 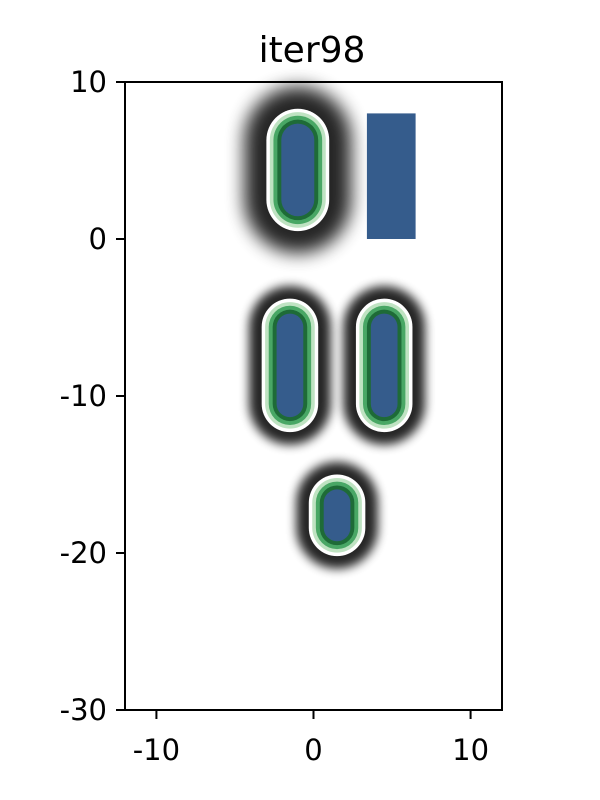 What do you see at coordinates (98, 239) in the screenshot?
I see `y-tick-label: 0` at bounding box center [98, 239].